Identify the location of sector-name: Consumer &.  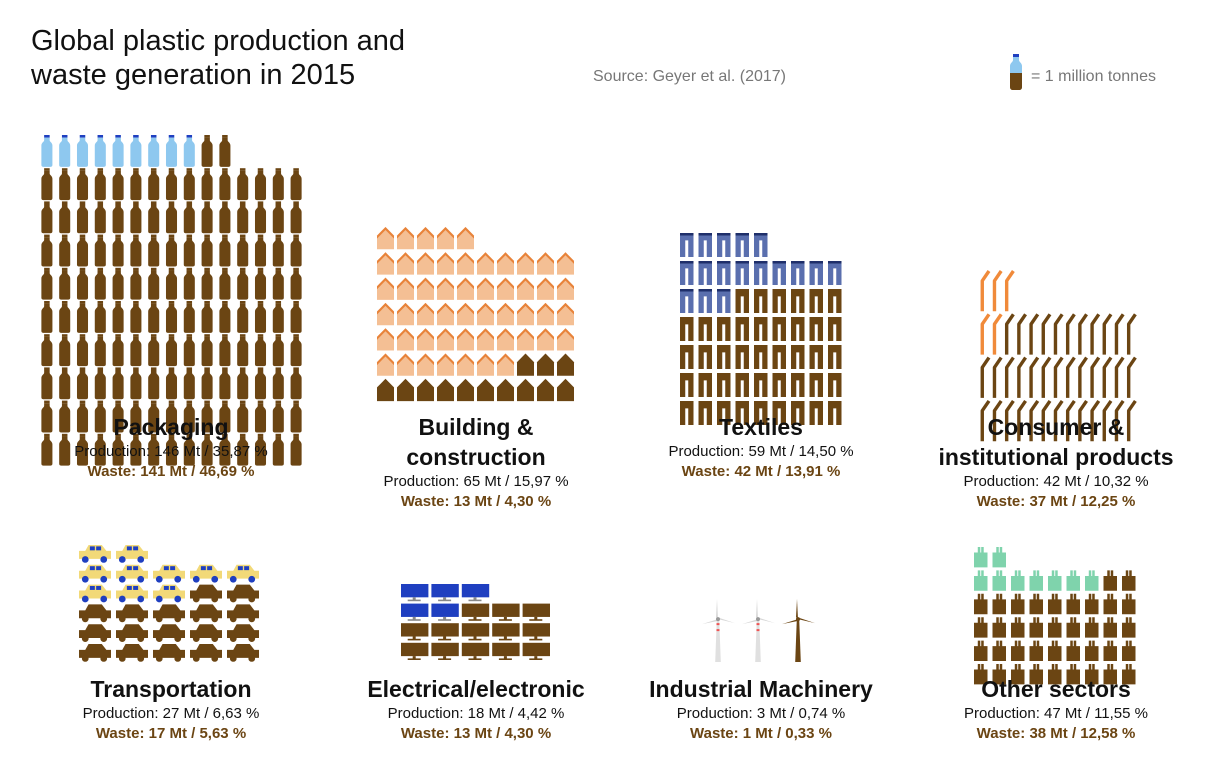
(1056, 427).